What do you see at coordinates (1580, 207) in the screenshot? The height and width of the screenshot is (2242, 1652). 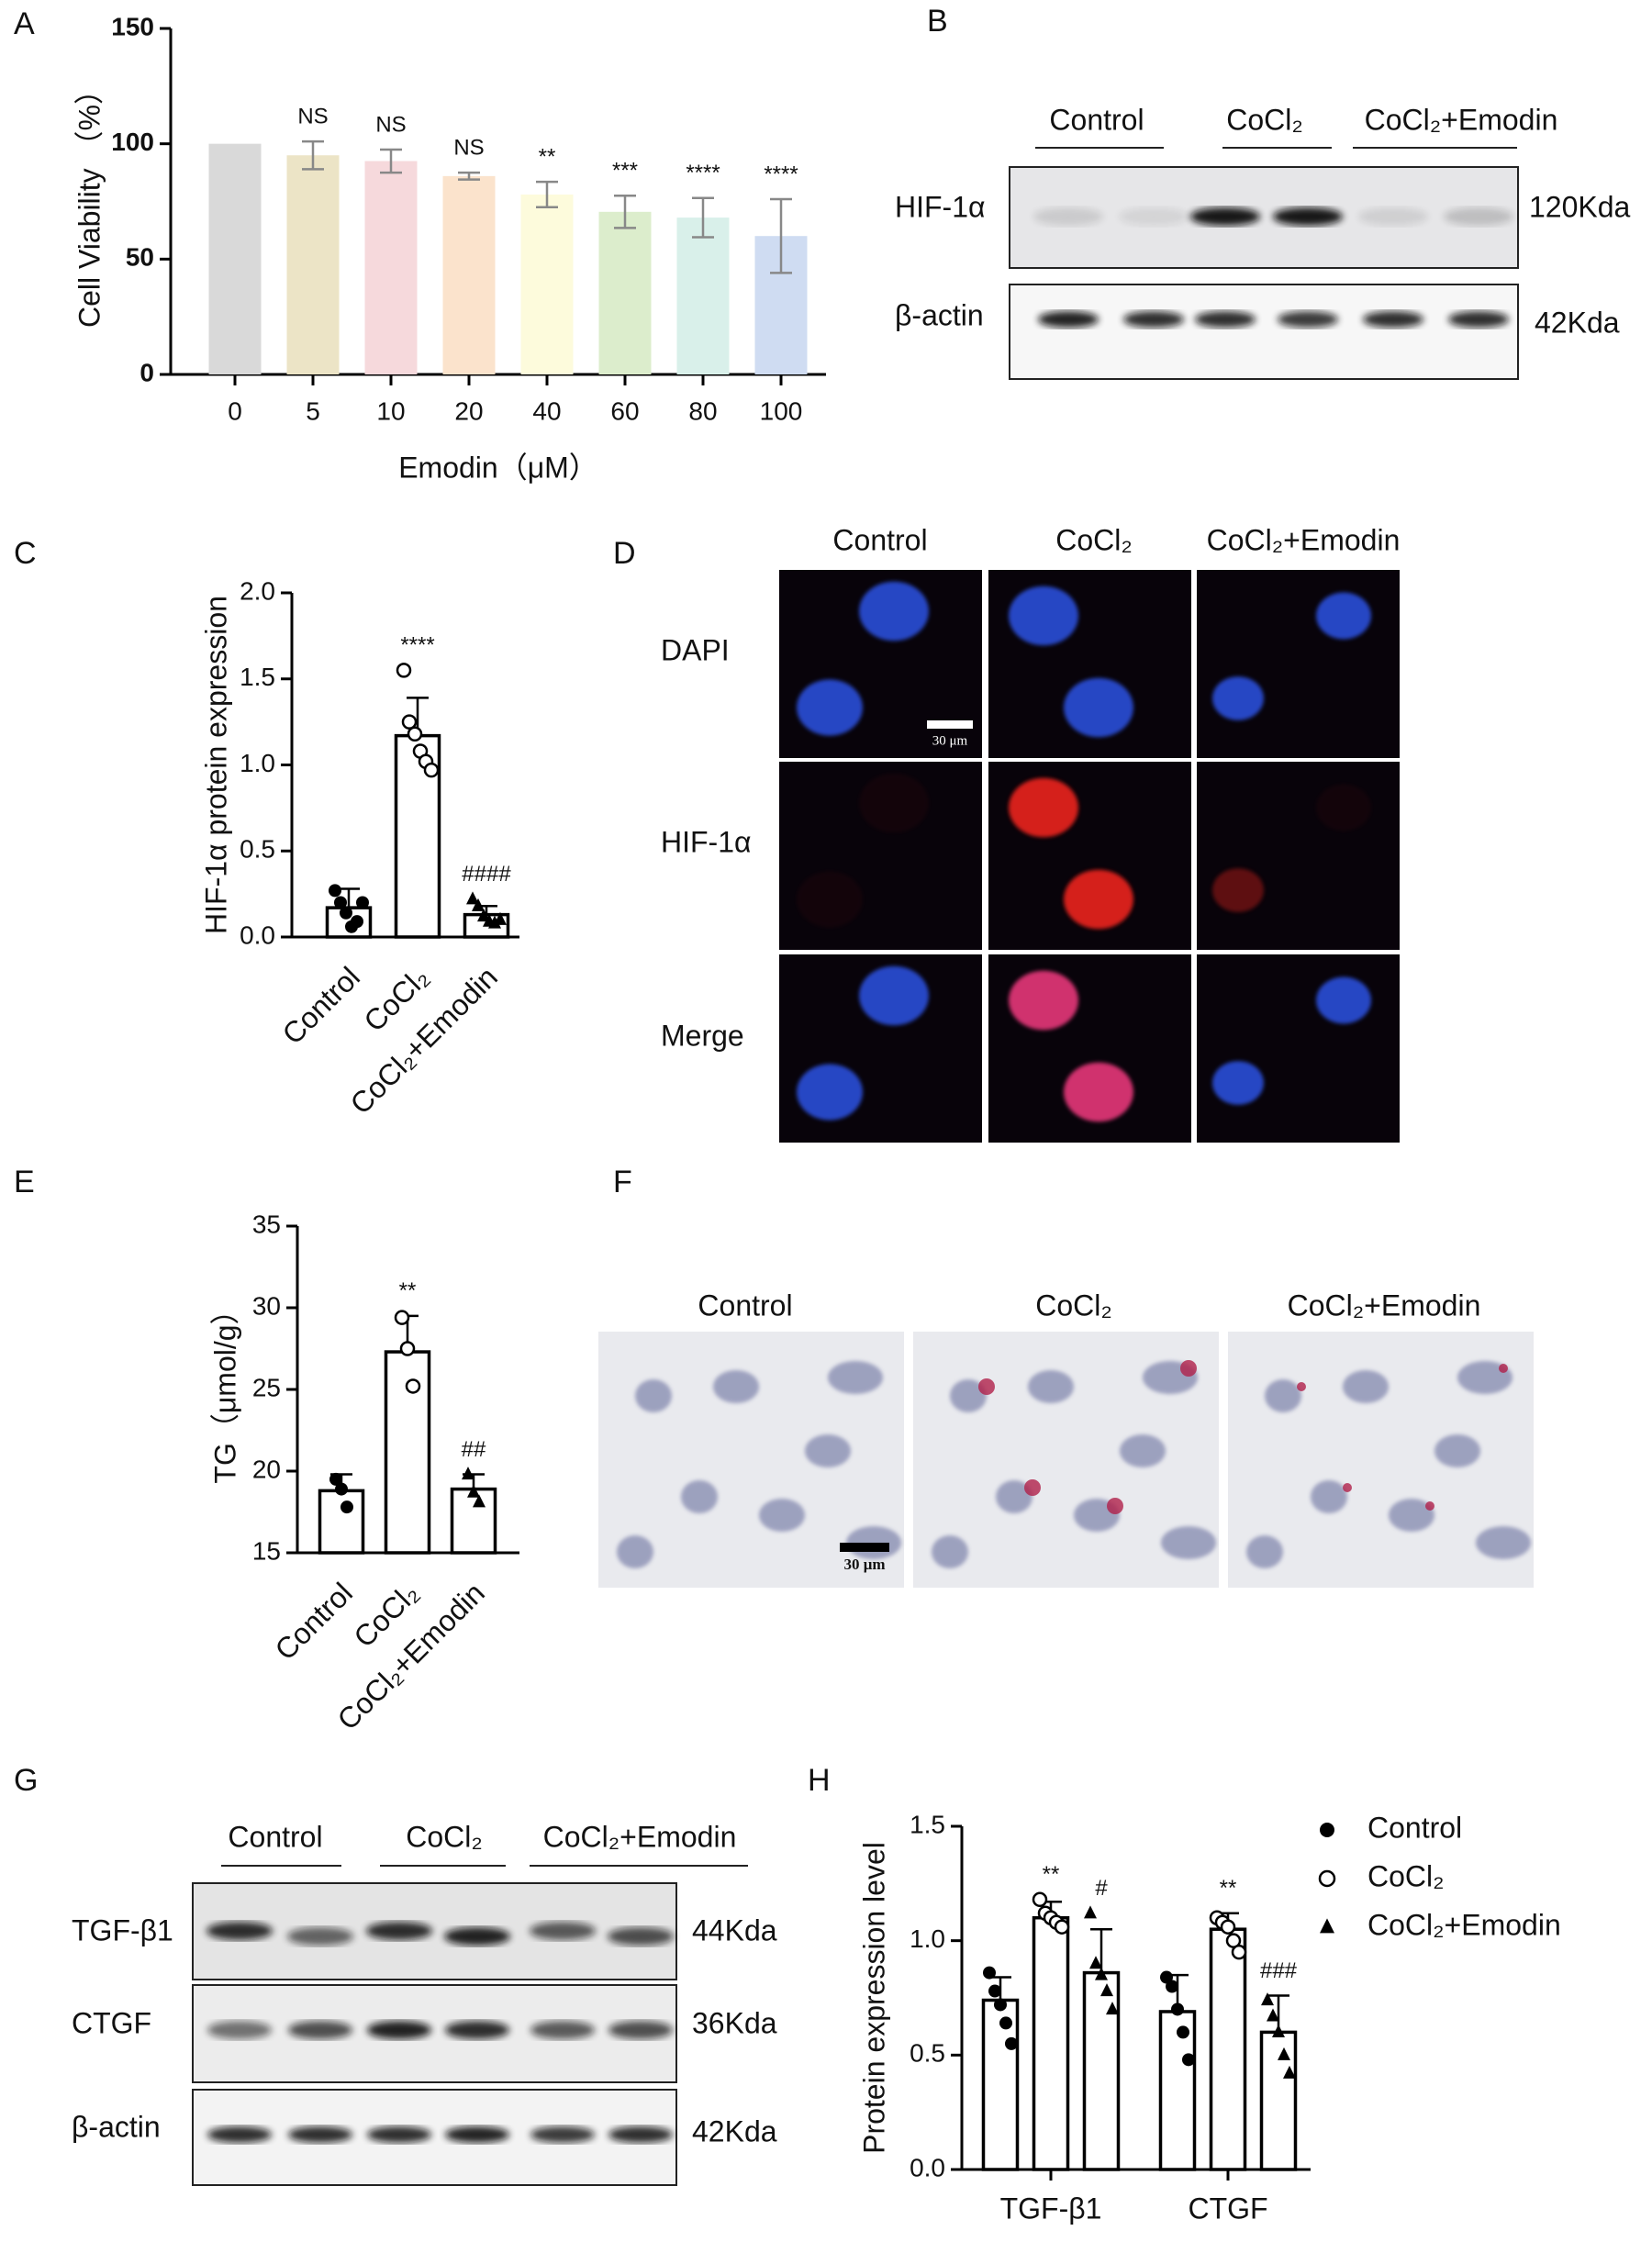 I see `size-label: 120Kda` at bounding box center [1580, 207].